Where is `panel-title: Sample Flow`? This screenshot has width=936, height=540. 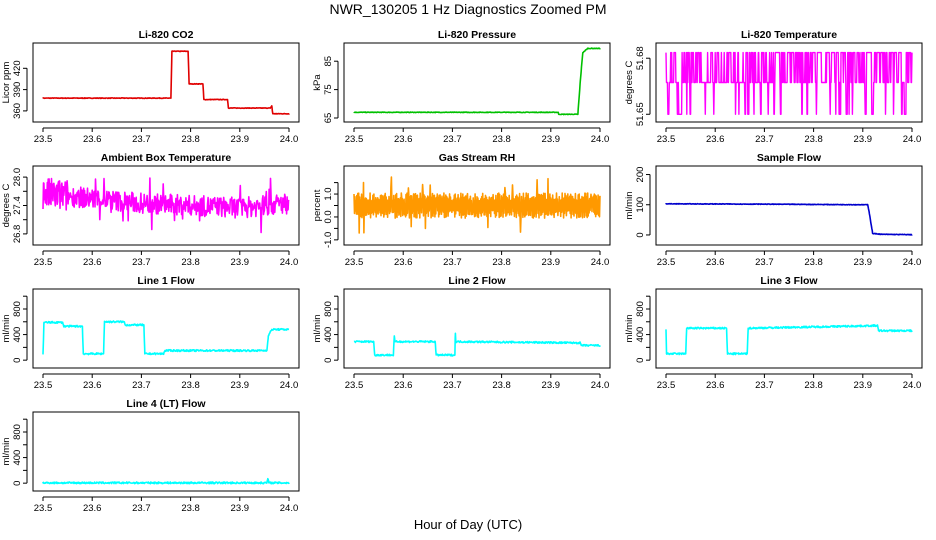 panel-title: Sample Flow is located at coordinates (789, 158).